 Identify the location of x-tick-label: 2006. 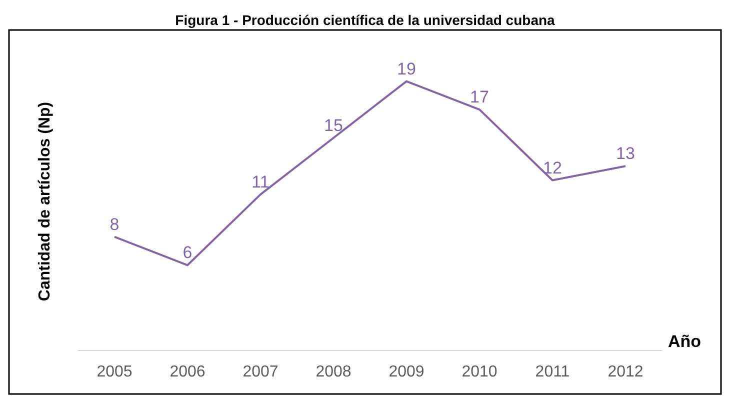
(188, 372).